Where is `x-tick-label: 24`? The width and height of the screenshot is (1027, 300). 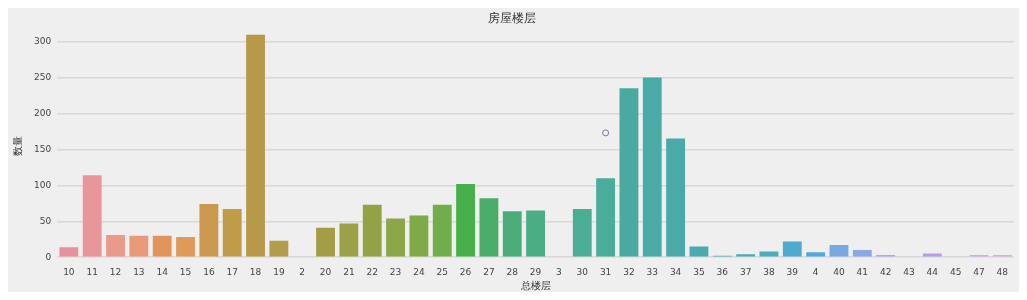 x-tick-label: 24 is located at coordinates (419, 271).